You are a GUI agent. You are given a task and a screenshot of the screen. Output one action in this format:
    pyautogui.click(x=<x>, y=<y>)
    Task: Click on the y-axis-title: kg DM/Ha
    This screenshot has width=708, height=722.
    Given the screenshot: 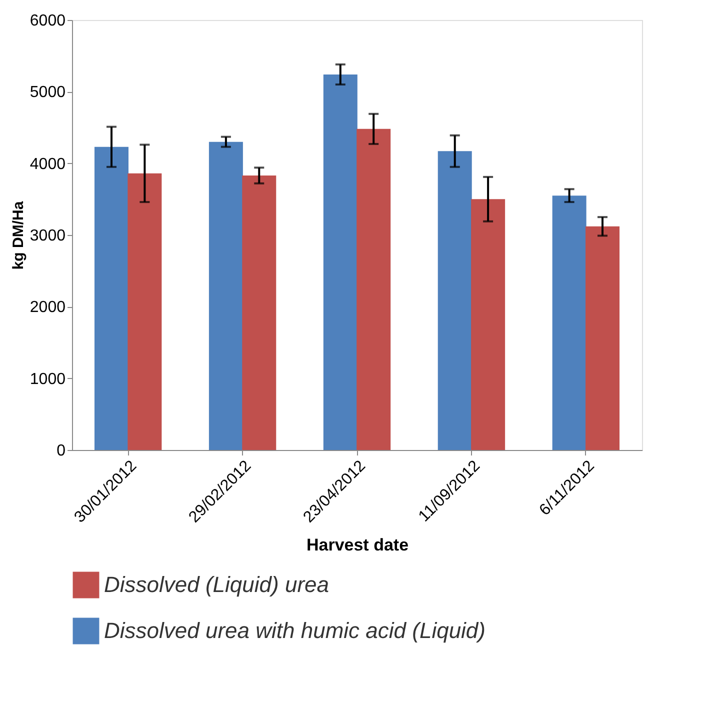 What is the action you would take?
    pyautogui.click(x=18, y=235)
    